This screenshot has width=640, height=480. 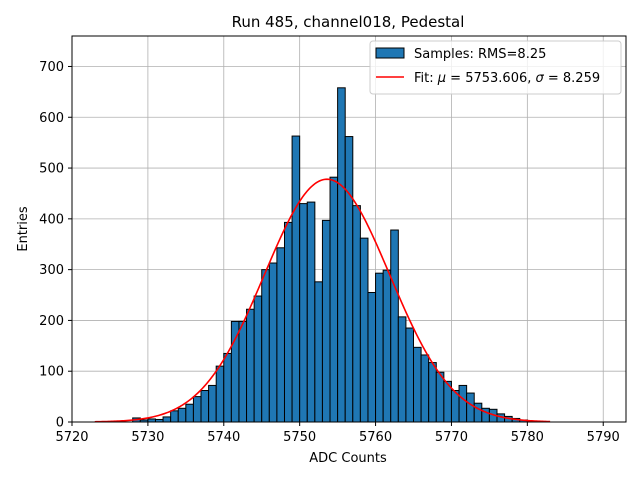 What do you see at coordinates (51, 219) in the screenshot?
I see `y-tick-label: 400` at bounding box center [51, 219].